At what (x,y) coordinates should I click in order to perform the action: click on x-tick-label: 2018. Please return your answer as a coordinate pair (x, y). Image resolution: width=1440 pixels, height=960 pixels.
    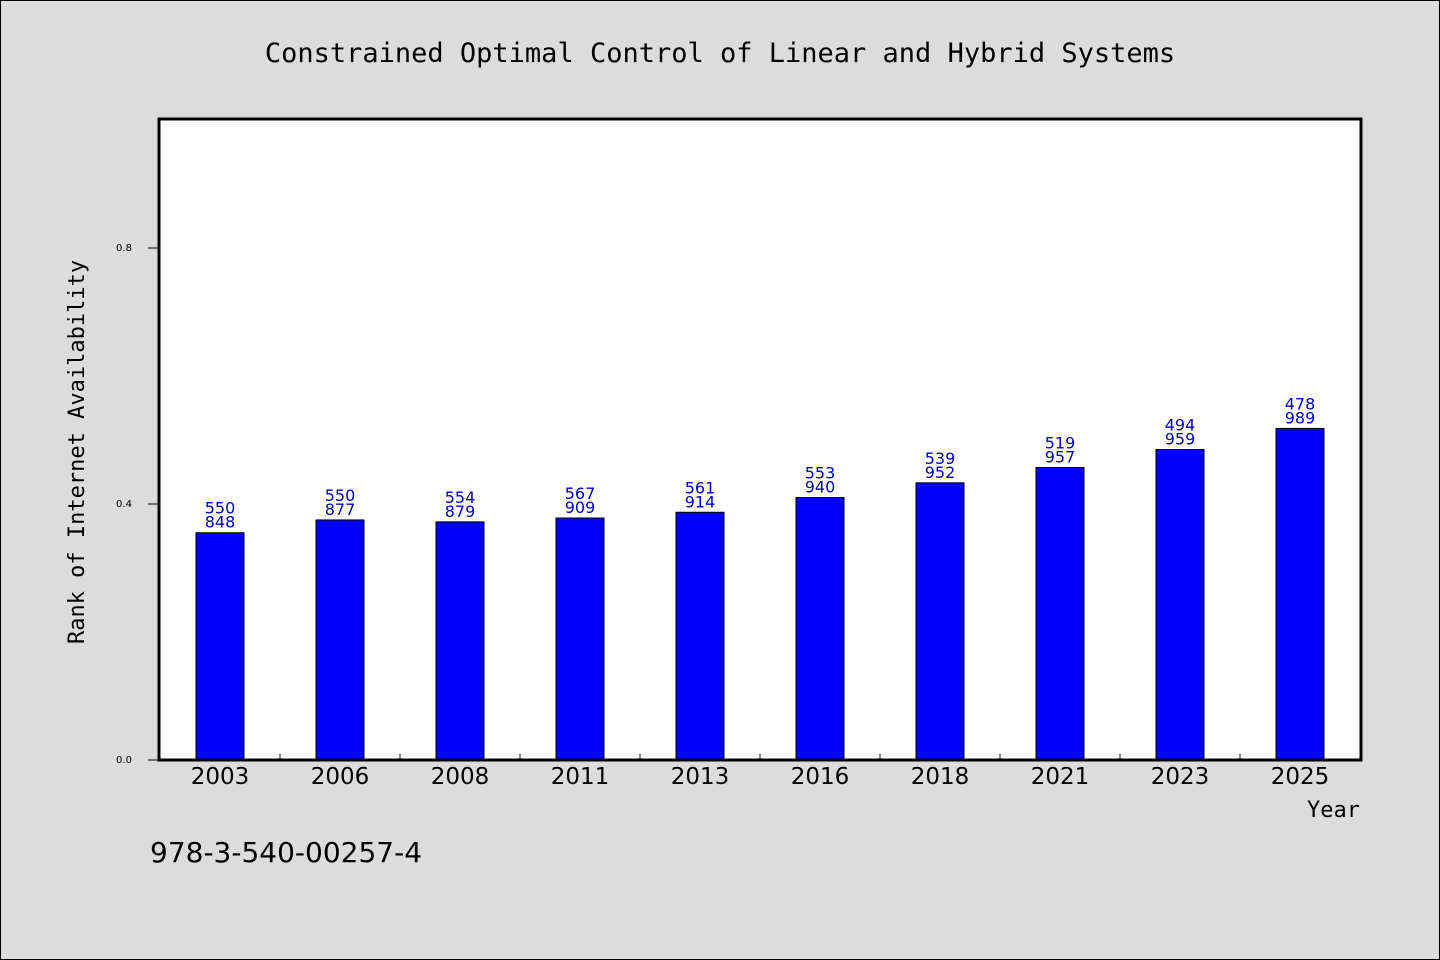
    Looking at the image, I should click on (940, 777).